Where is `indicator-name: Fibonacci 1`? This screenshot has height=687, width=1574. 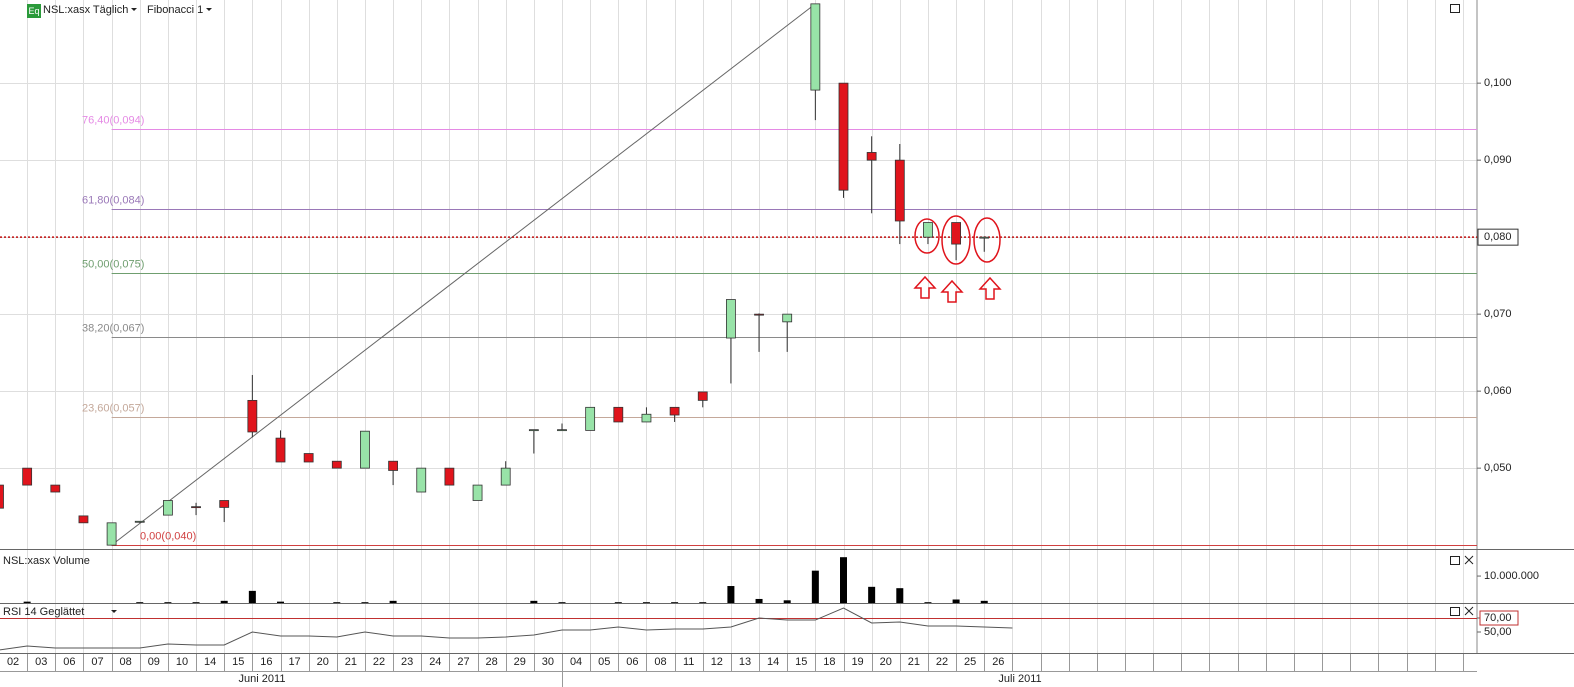
indicator-name: Fibonacci 1 is located at coordinates (175, 10).